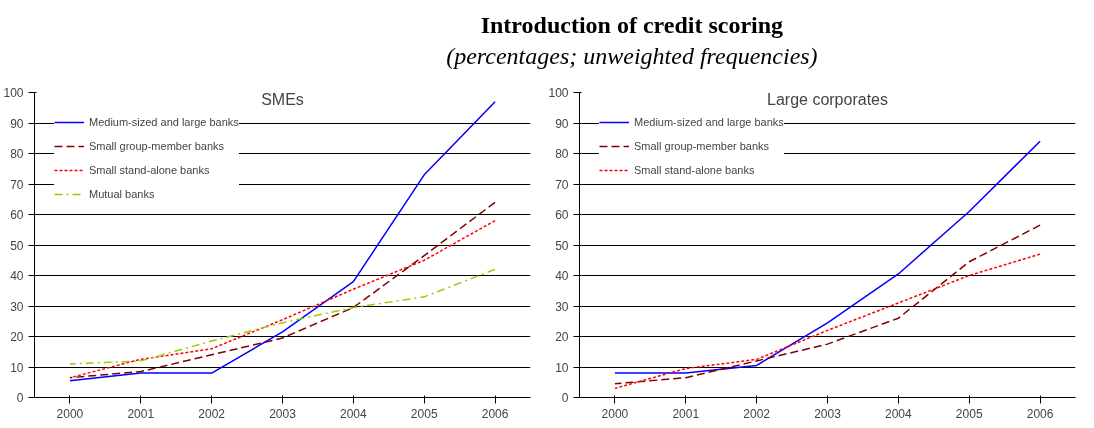 Image resolution: width=1094 pixels, height=428 pixels. What do you see at coordinates (632, 55) in the screenshot?
I see `chart-subtitle: (percentages; unweighted frequencies)` at bounding box center [632, 55].